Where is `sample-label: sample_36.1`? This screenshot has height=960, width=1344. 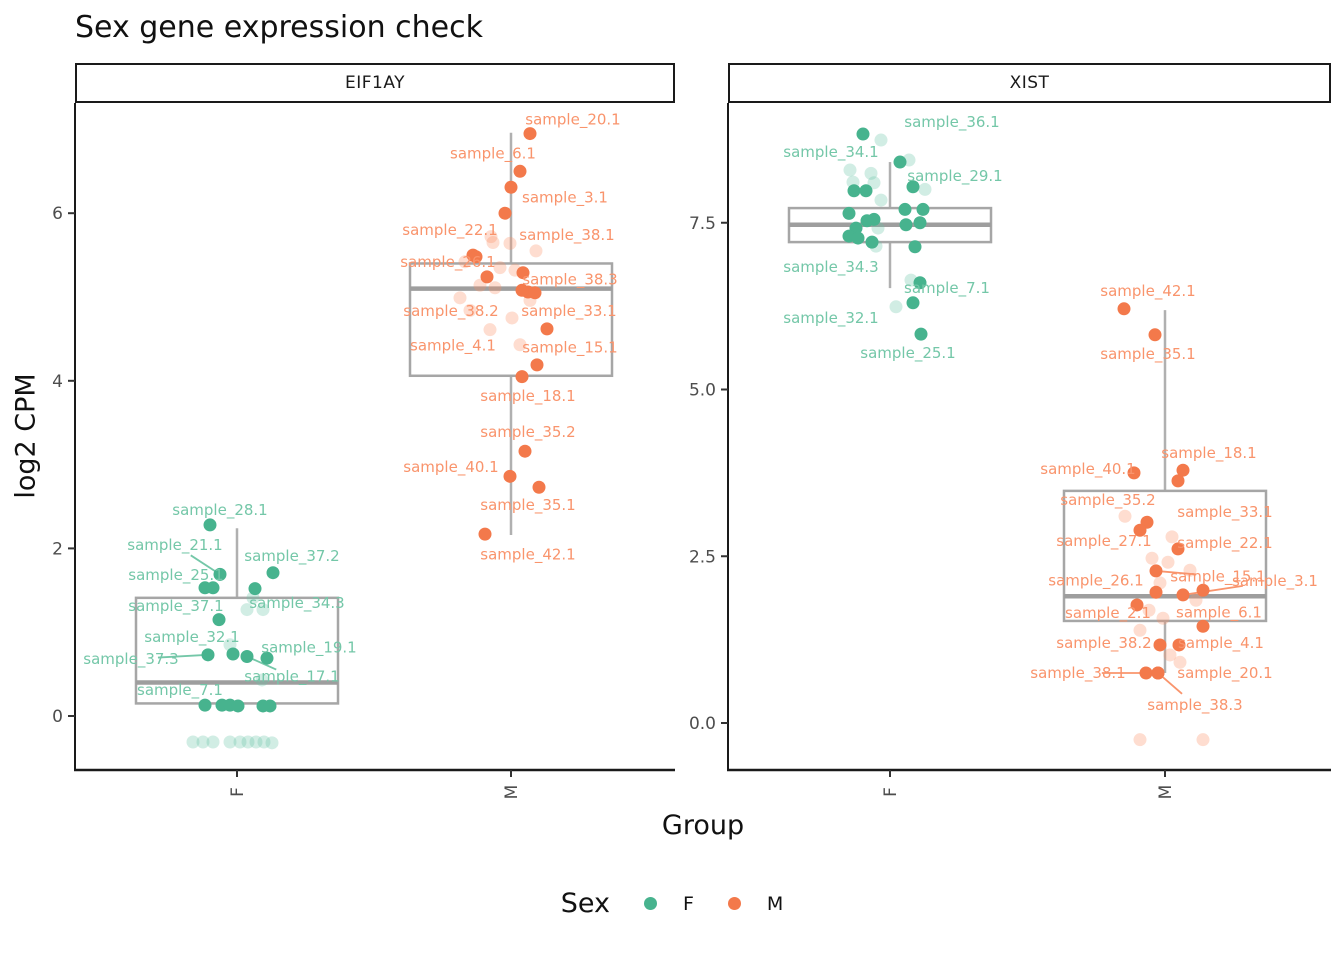 sample-label: sample_36.1 is located at coordinates (951, 122).